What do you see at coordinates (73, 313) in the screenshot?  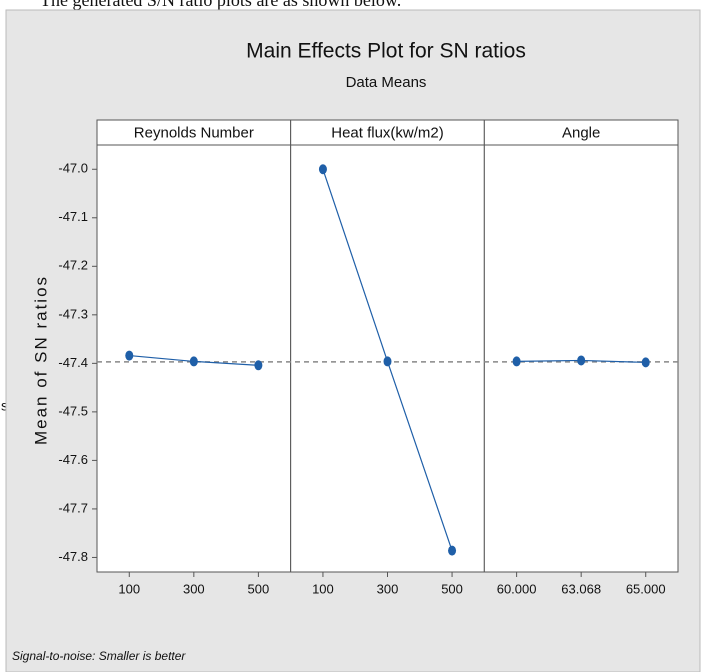 I see `y-tick-label: -47.3` at bounding box center [73, 313].